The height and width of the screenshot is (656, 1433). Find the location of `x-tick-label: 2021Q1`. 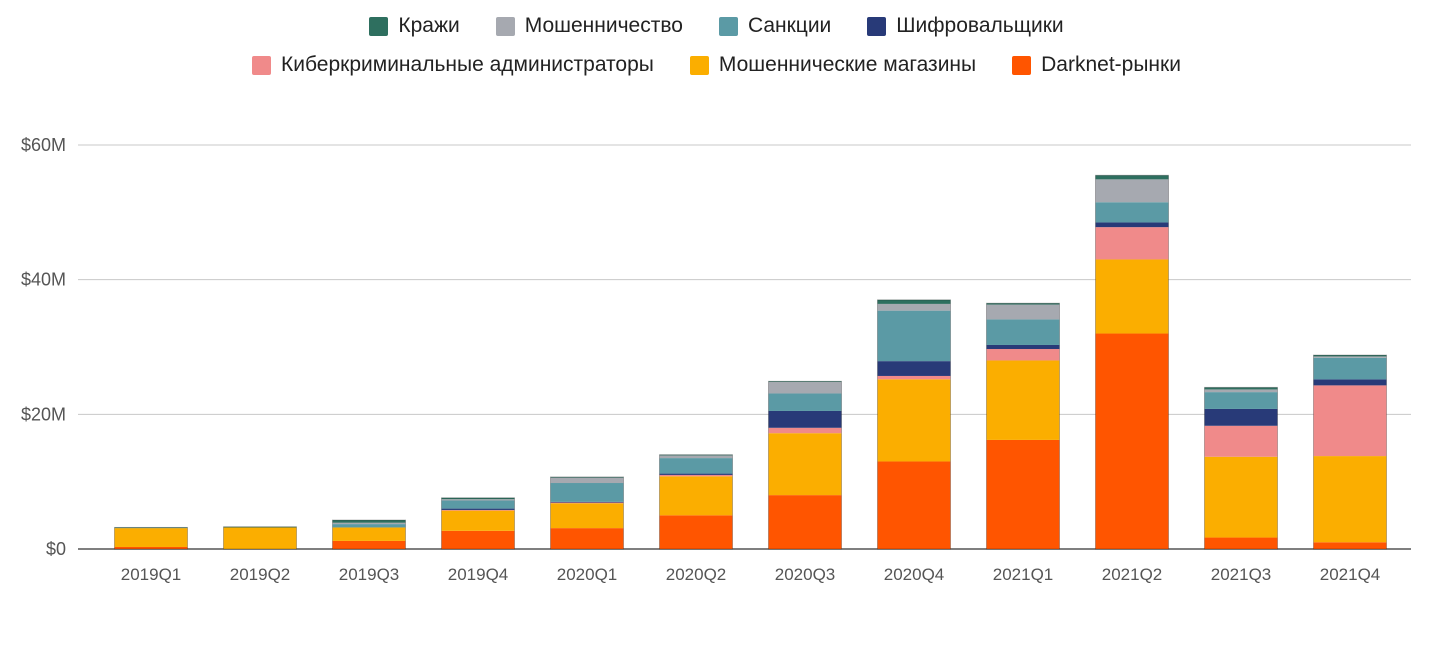

x-tick-label: 2021Q1 is located at coordinates (1023, 574).